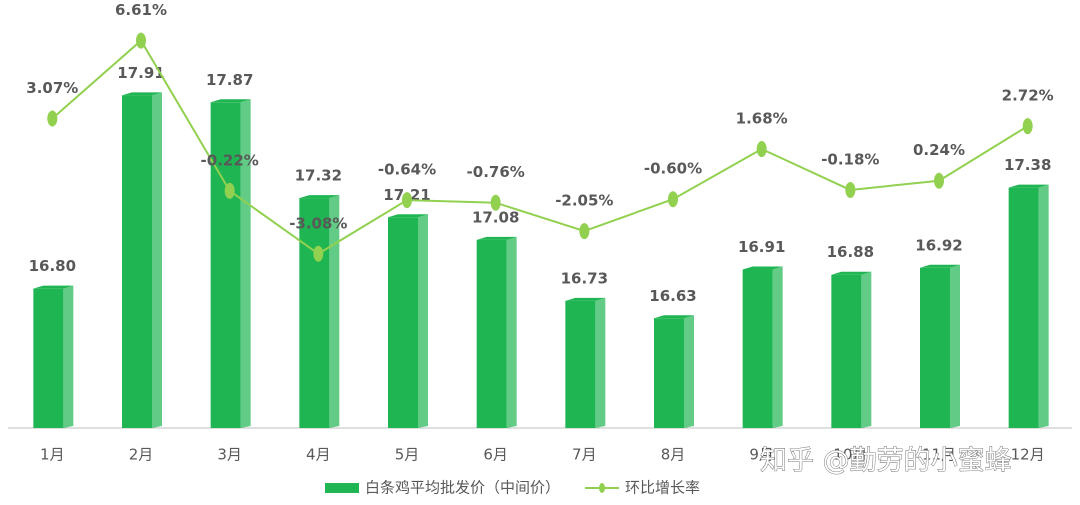 The width and height of the screenshot is (1080, 505). Describe the element at coordinates (886, 461) in the screenshot. I see `watermark: 知乎 @勤劳的小蜜蜂` at that location.